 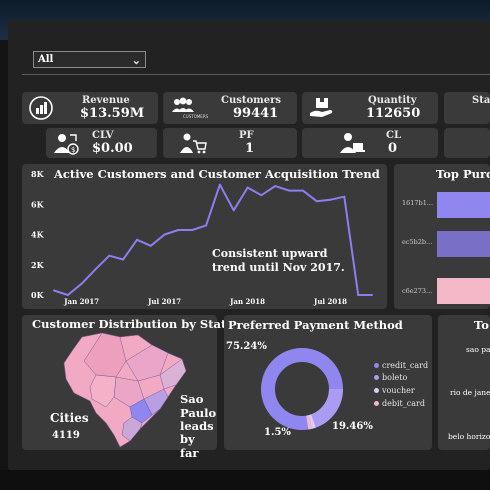 I want to click on top-city-item: sao pa, so click(x=478, y=349).